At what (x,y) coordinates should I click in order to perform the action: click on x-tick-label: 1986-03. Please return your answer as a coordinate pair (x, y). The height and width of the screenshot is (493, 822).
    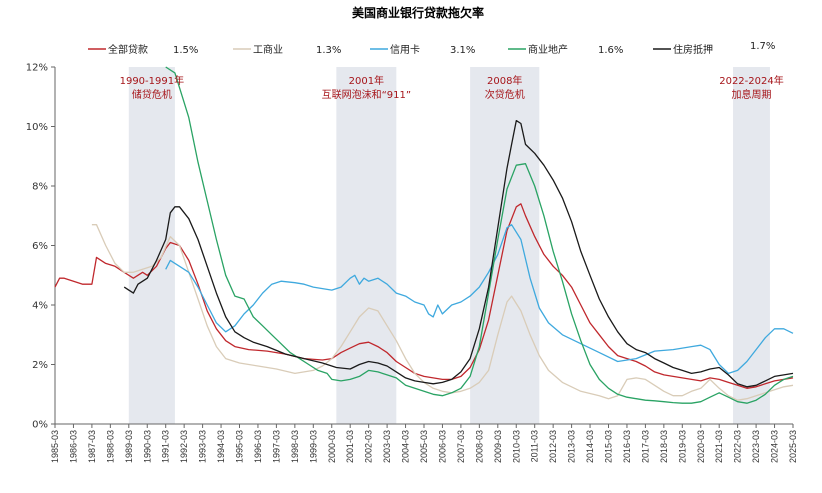
    Looking at the image, I should click on (73, 446).